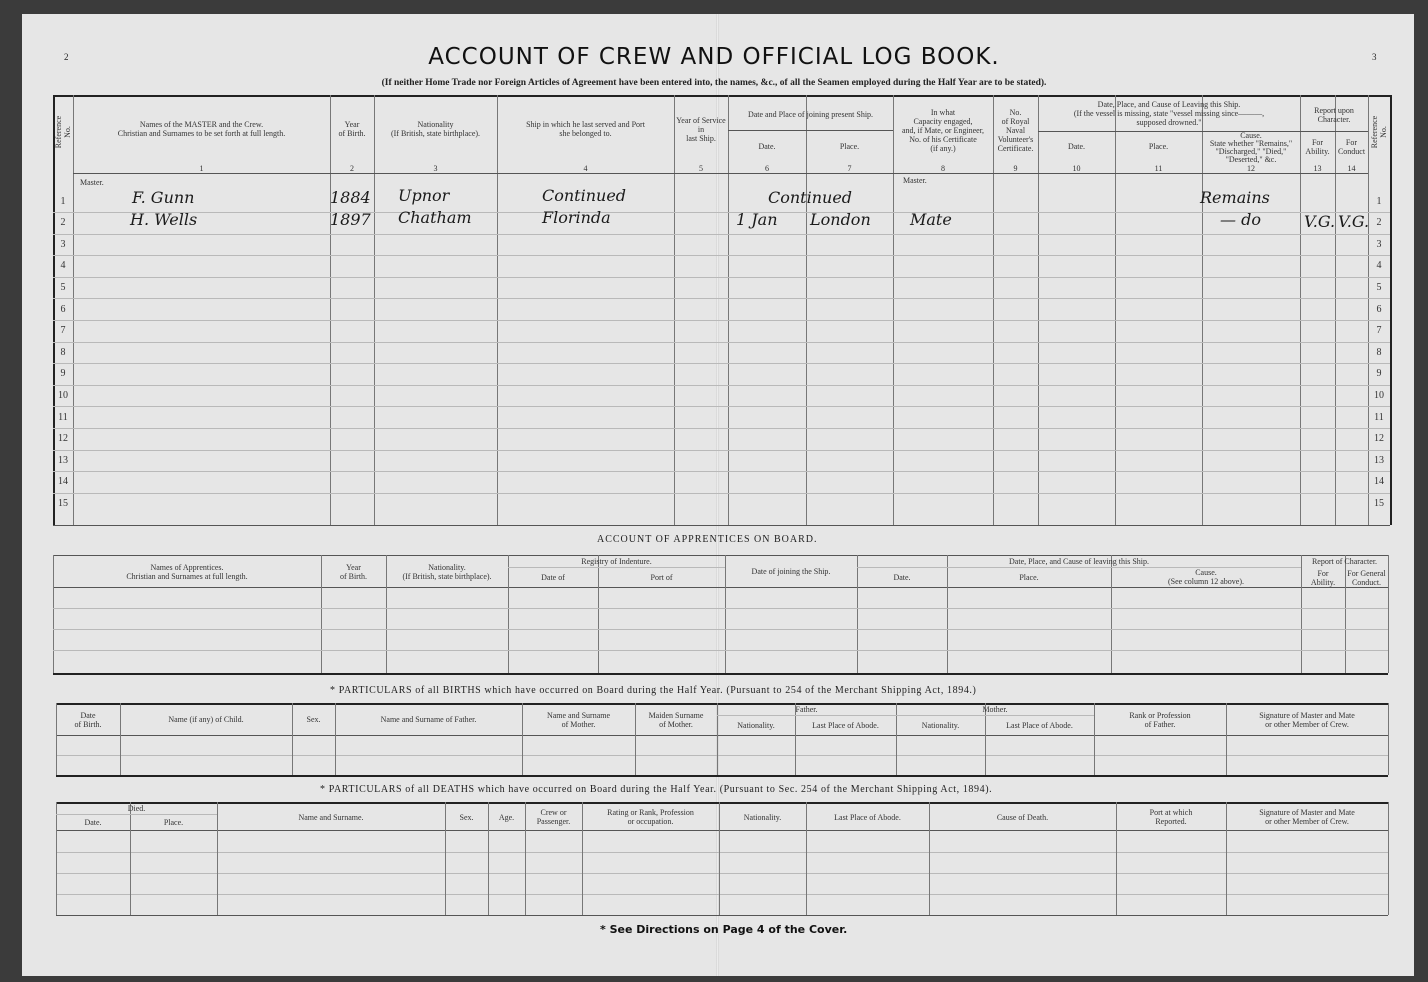 The height and width of the screenshot is (982, 1428). Describe the element at coordinates (1379, 132) in the screenshot. I see `reference-no-header-right: Reference No.` at that location.